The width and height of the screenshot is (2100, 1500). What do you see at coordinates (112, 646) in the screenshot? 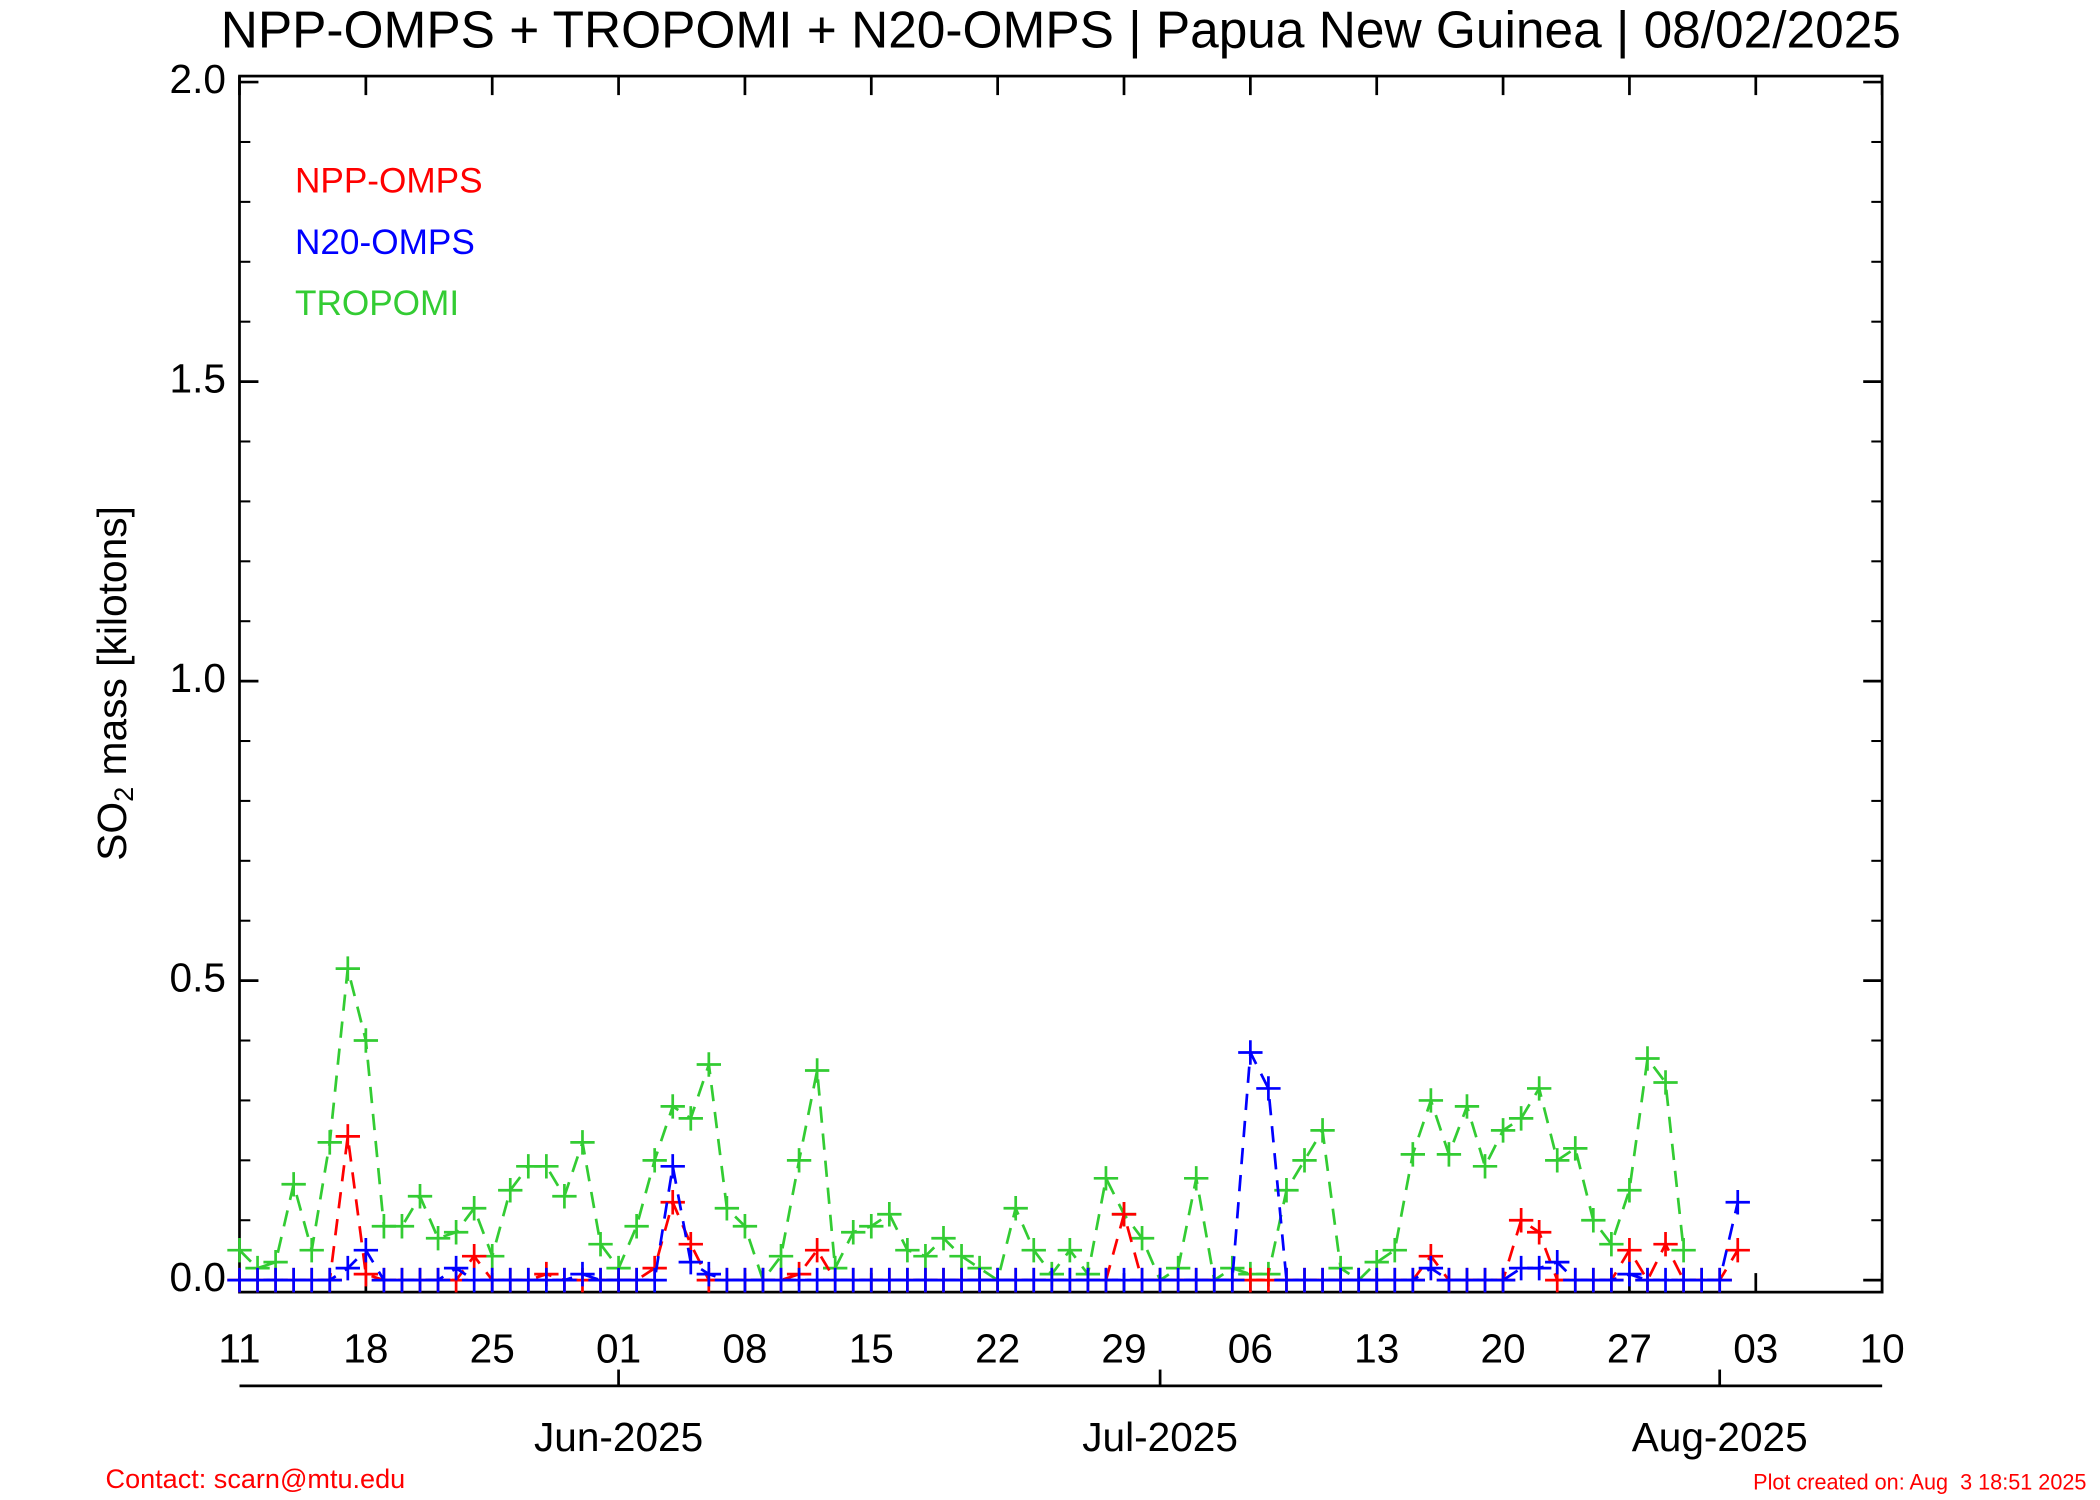
I see `y-label-rest: mass [kilotons]` at bounding box center [112, 646].